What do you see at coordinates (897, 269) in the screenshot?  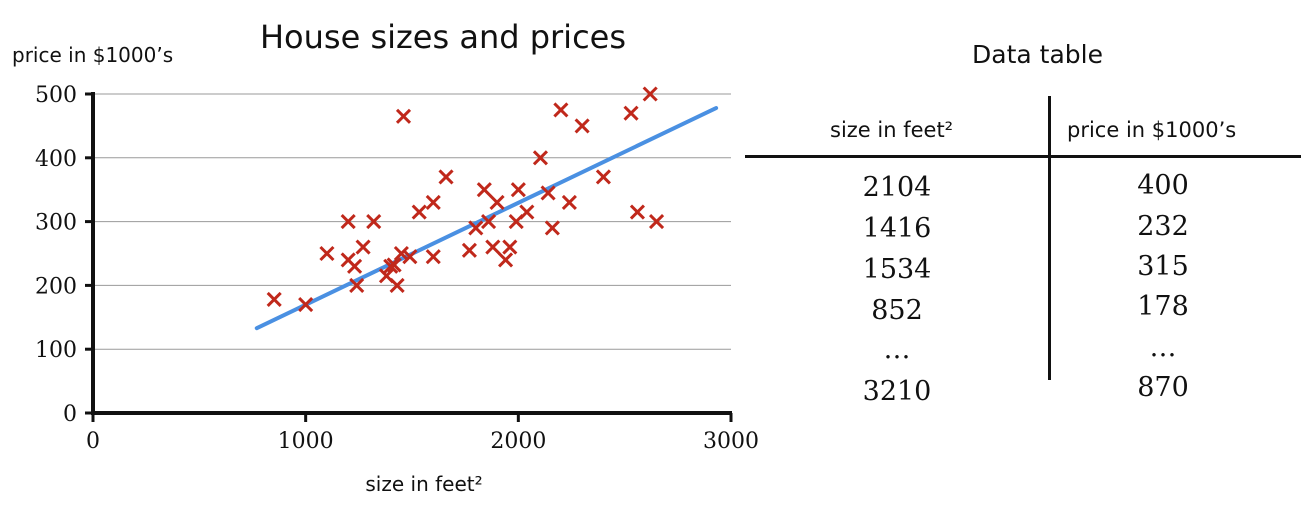 I see `table-cell: 1534` at bounding box center [897, 269].